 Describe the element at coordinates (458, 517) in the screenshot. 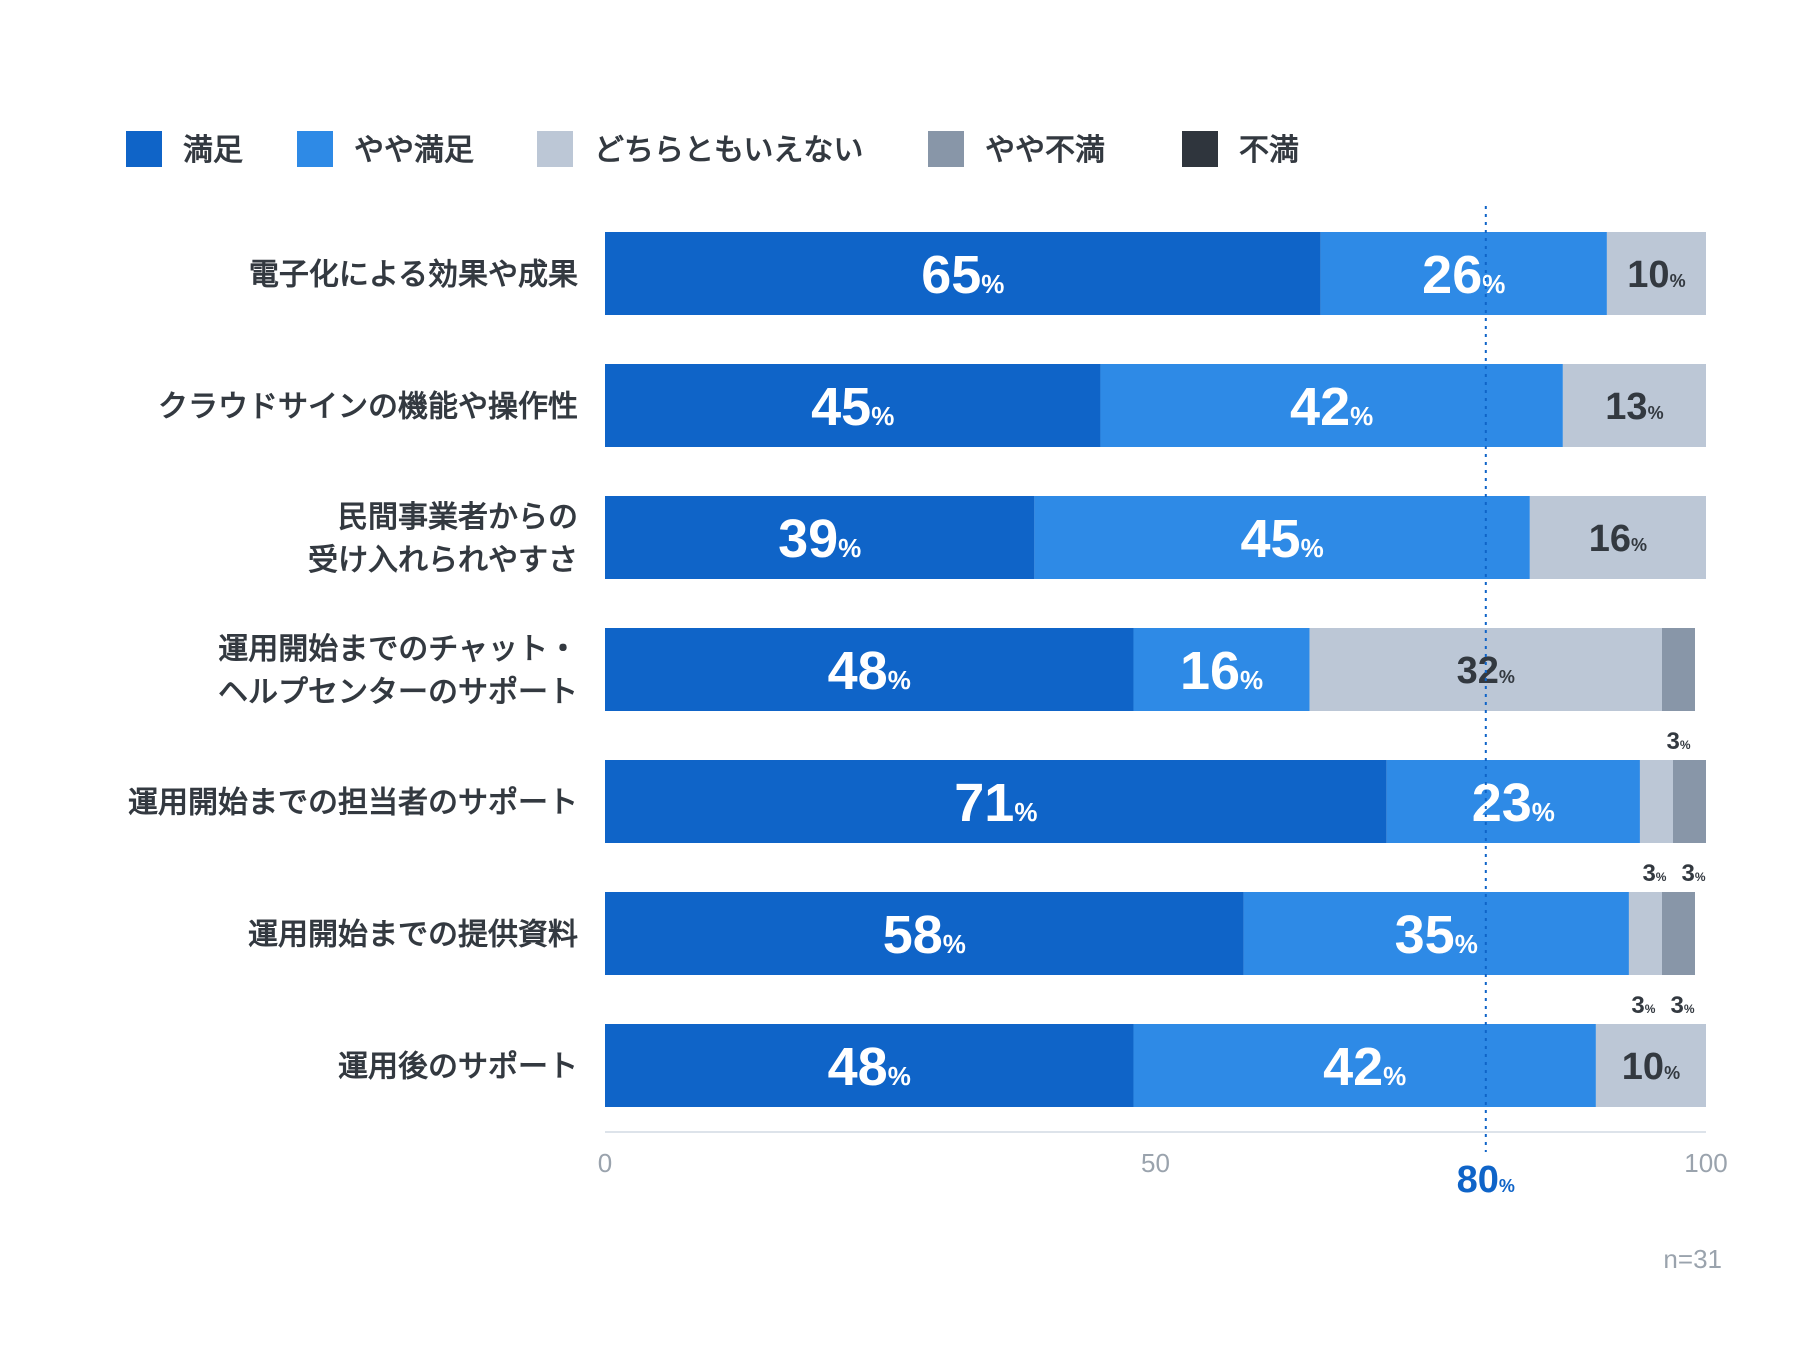

I see `category-label: 民間事業者からの` at that location.